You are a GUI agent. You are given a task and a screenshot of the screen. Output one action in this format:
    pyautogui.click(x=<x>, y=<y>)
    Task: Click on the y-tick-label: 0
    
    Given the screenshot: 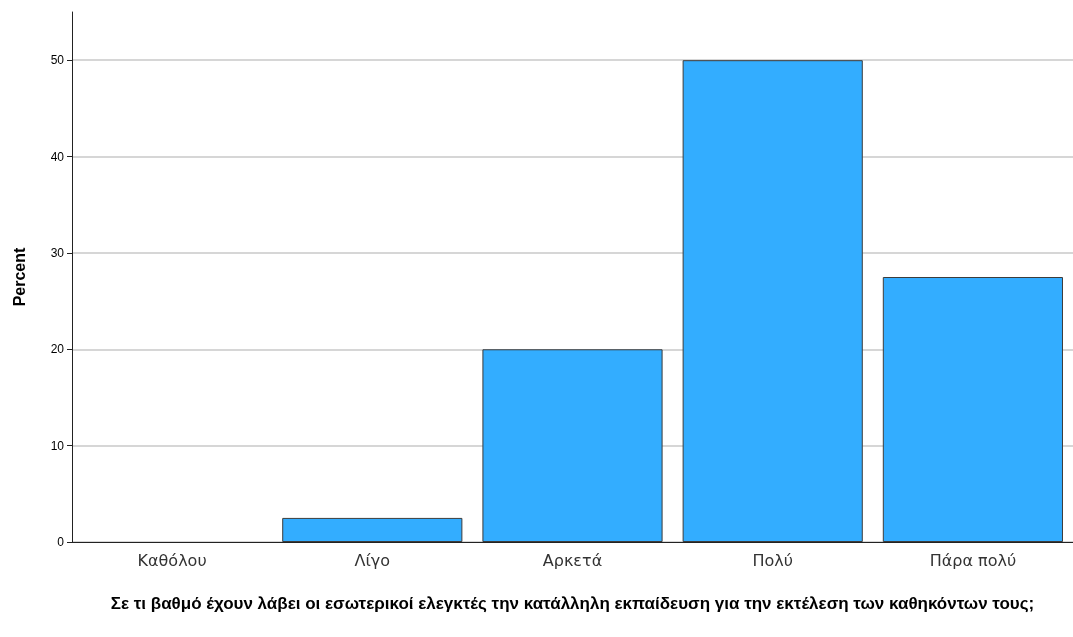 What is the action you would take?
    pyautogui.click(x=61, y=542)
    